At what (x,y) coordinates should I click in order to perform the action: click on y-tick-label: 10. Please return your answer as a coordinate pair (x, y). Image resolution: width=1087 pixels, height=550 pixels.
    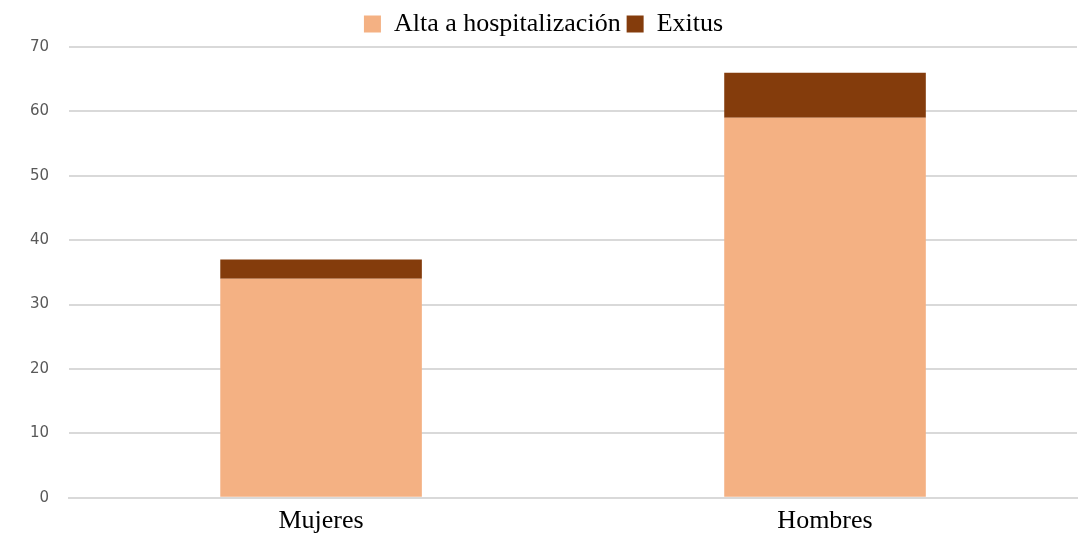
    Looking at the image, I should click on (39, 432).